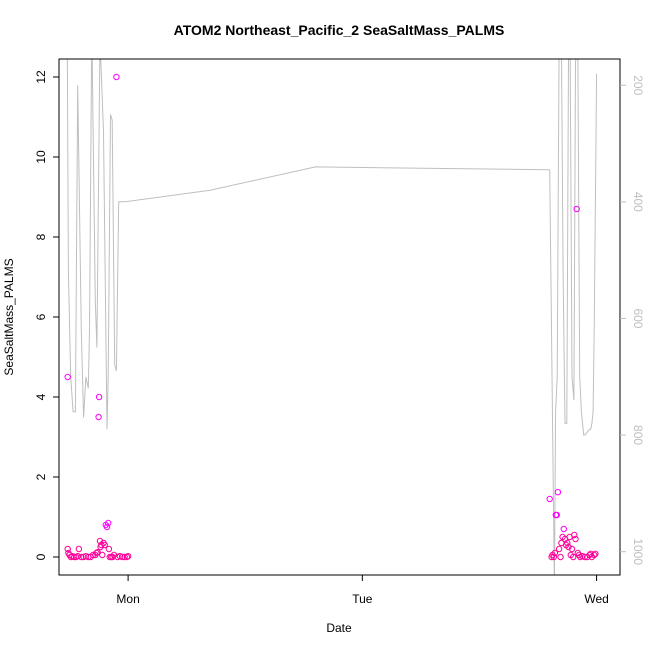 The width and height of the screenshot is (650, 650). Describe the element at coordinates (638, 318) in the screenshot. I see `y2-tick-label: 600` at that location.